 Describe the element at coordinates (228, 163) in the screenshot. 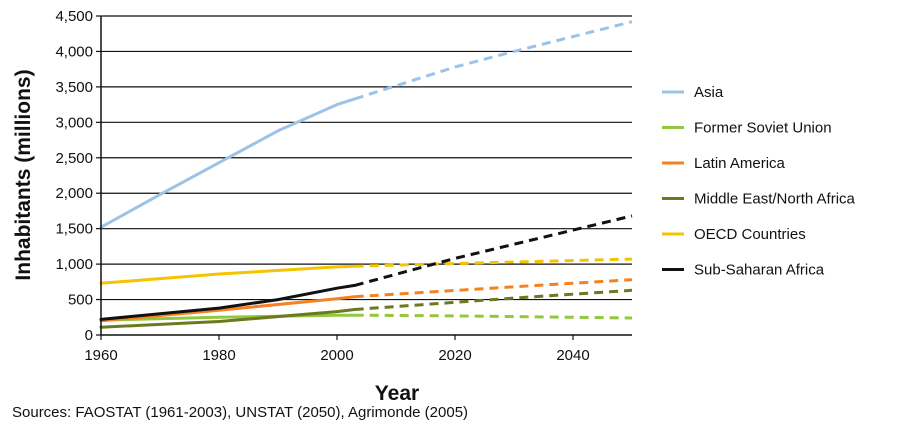

I see `series-line-asia-observed` at that location.